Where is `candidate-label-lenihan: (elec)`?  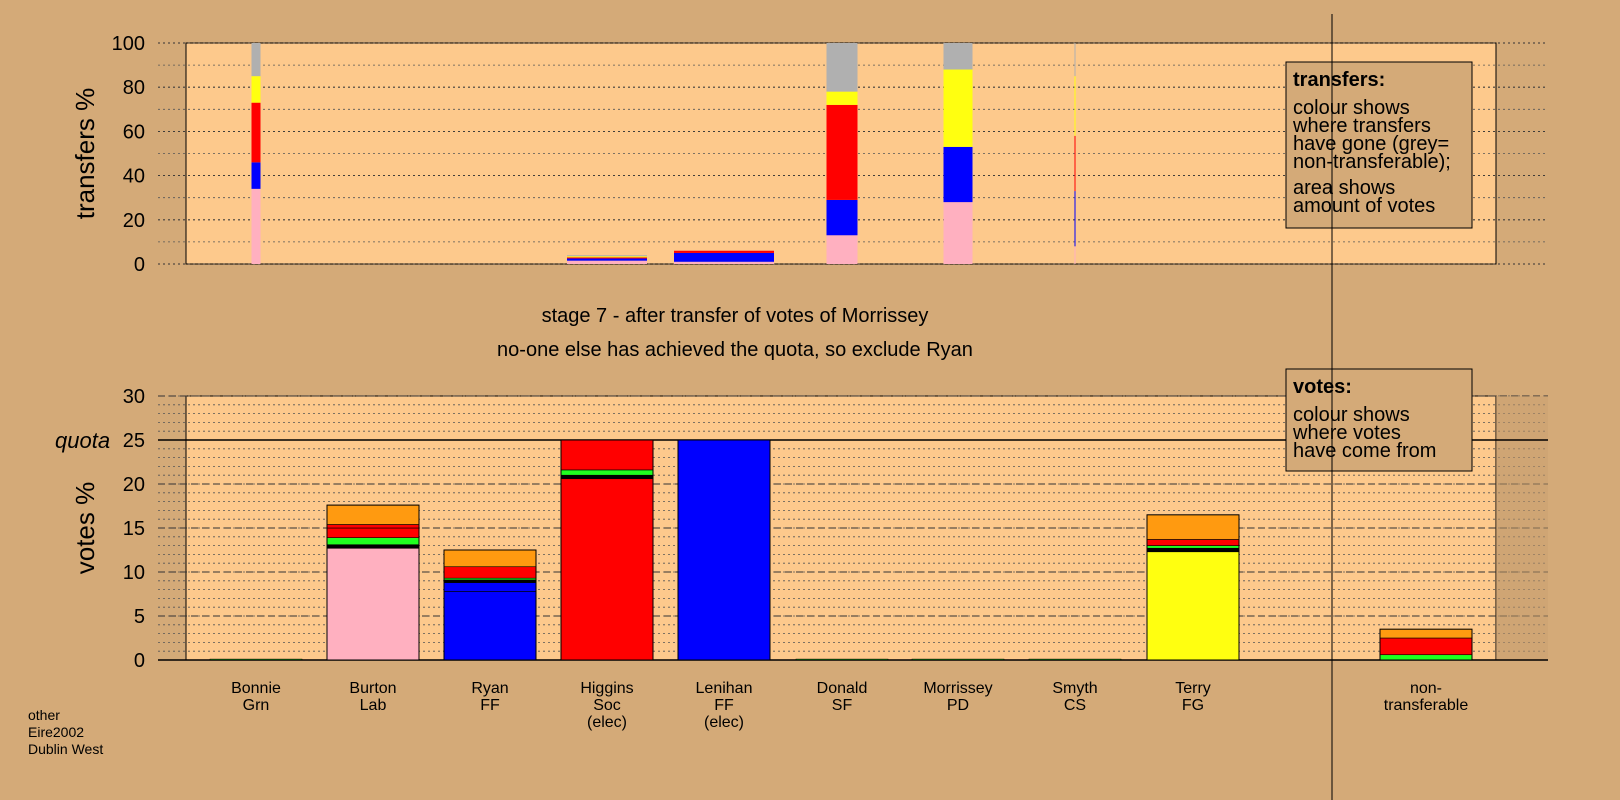 candidate-label-lenihan: (elec) is located at coordinates (724, 722).